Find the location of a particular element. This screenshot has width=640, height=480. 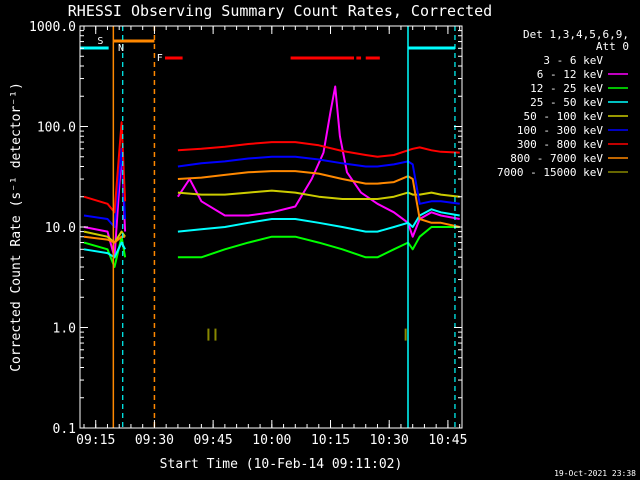

legend-header-line-2: Att 0 is located at coordinates (612, 46).